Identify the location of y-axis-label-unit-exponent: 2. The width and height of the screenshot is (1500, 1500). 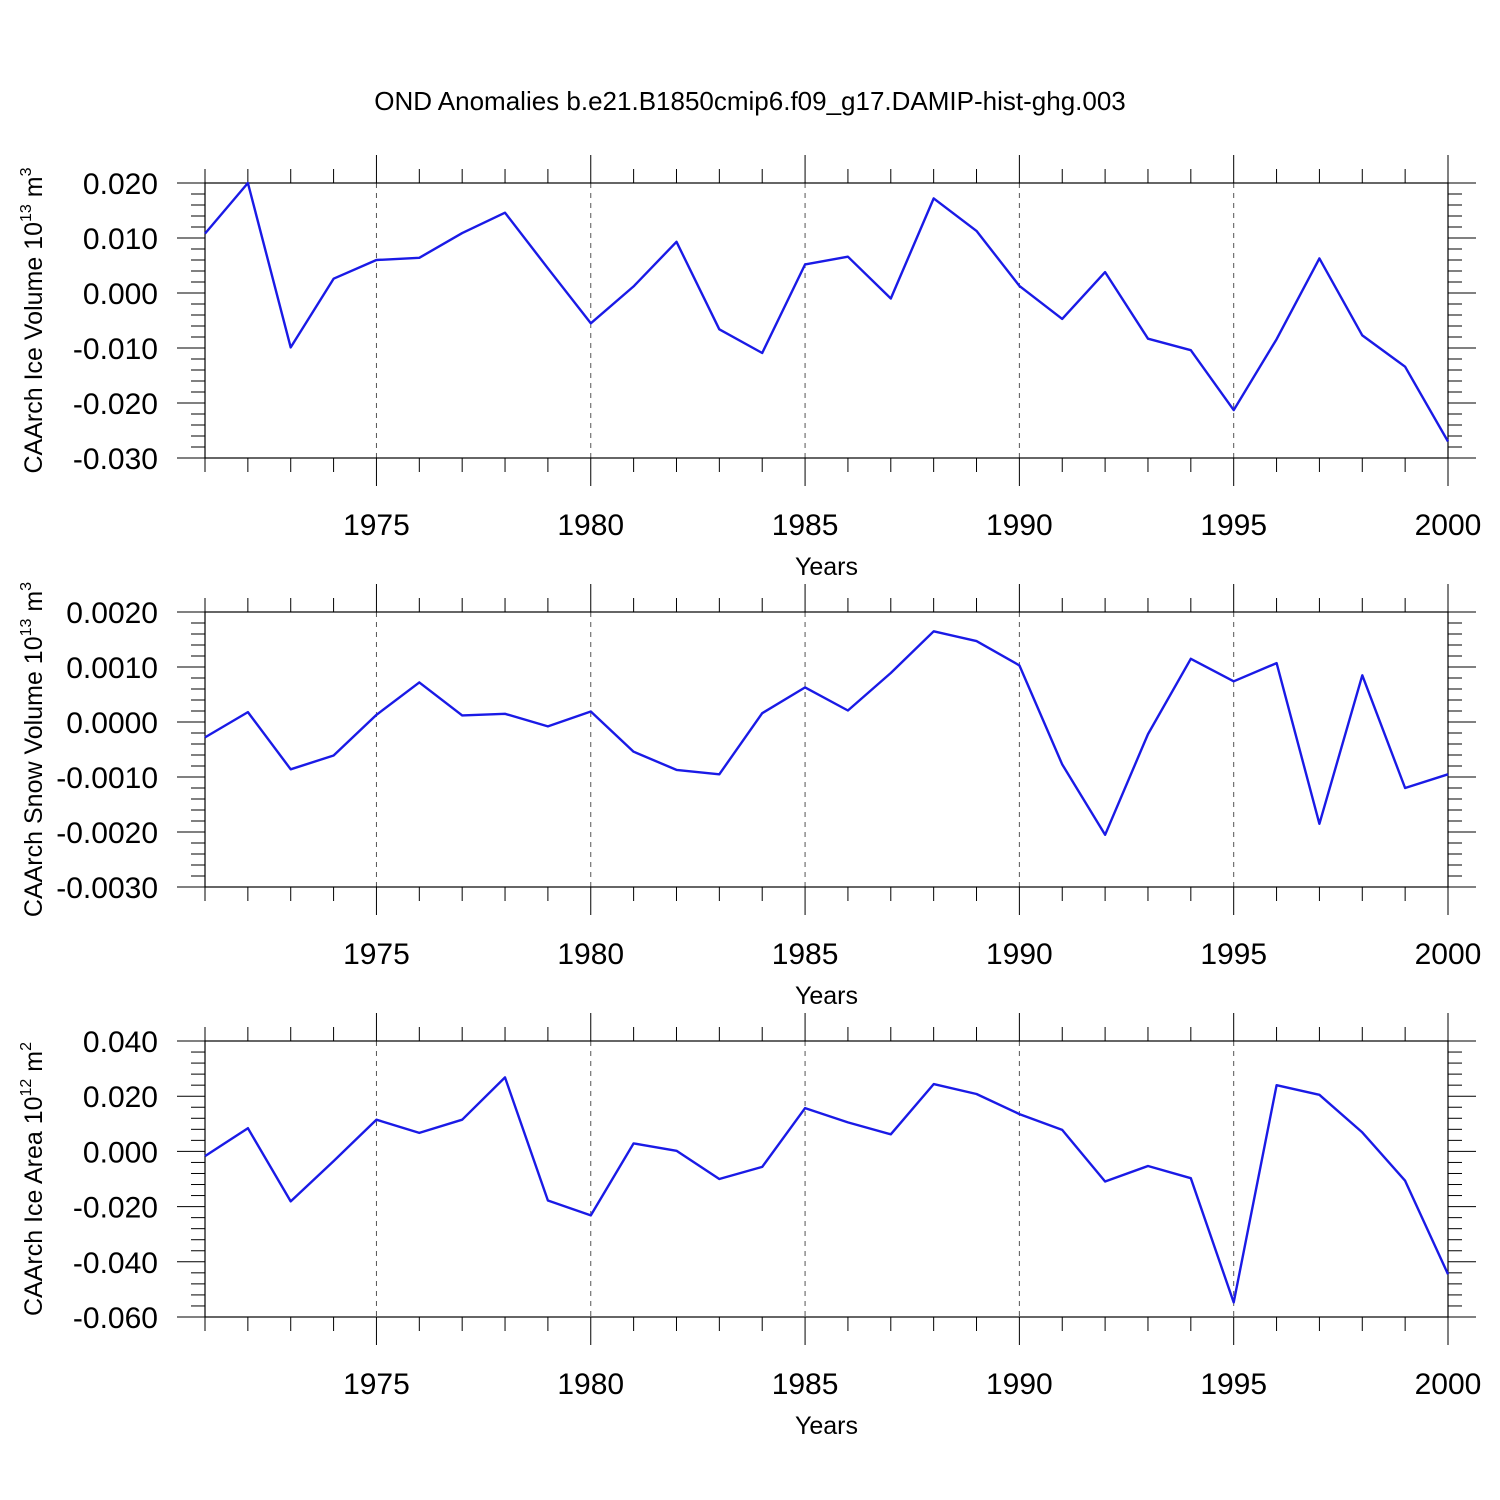
(26, 1046).